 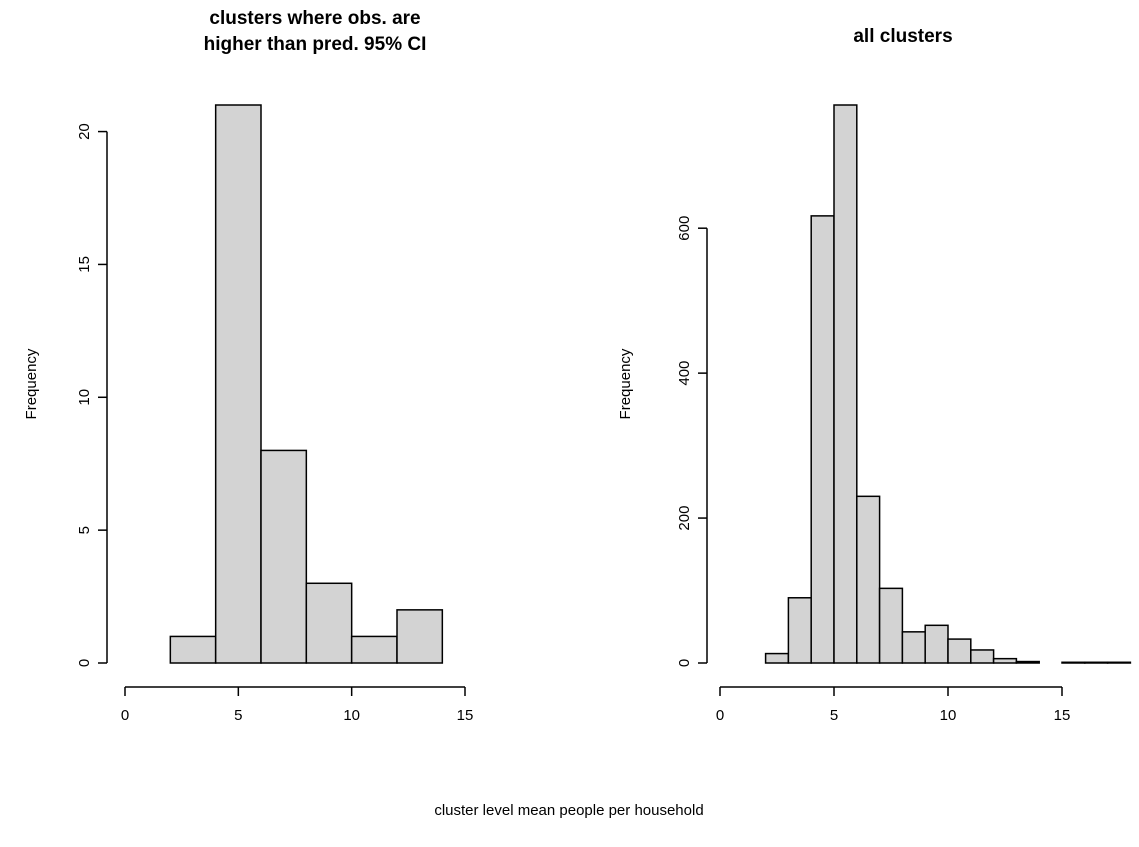 I want to click on y-tick-label: 15, so click(x=84, y=264).